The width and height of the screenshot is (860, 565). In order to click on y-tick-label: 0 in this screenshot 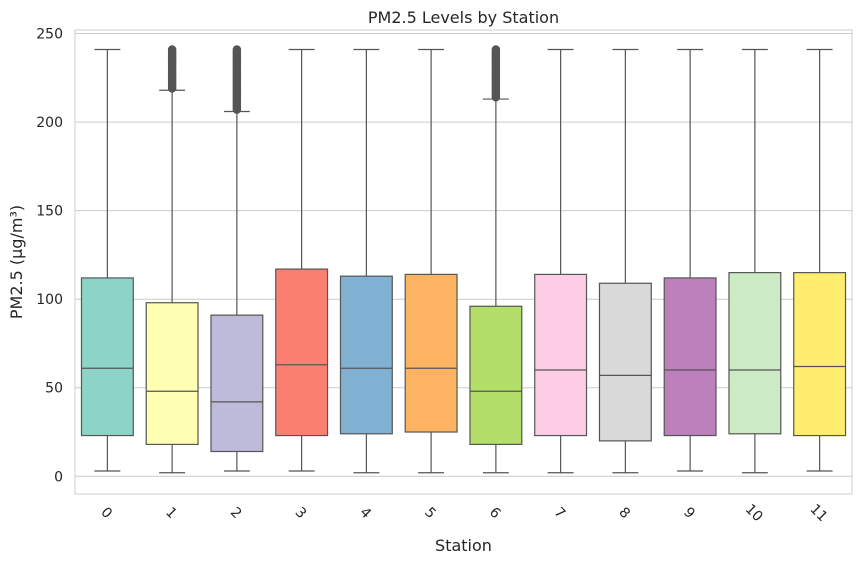, I will do `click(58, 477)`.